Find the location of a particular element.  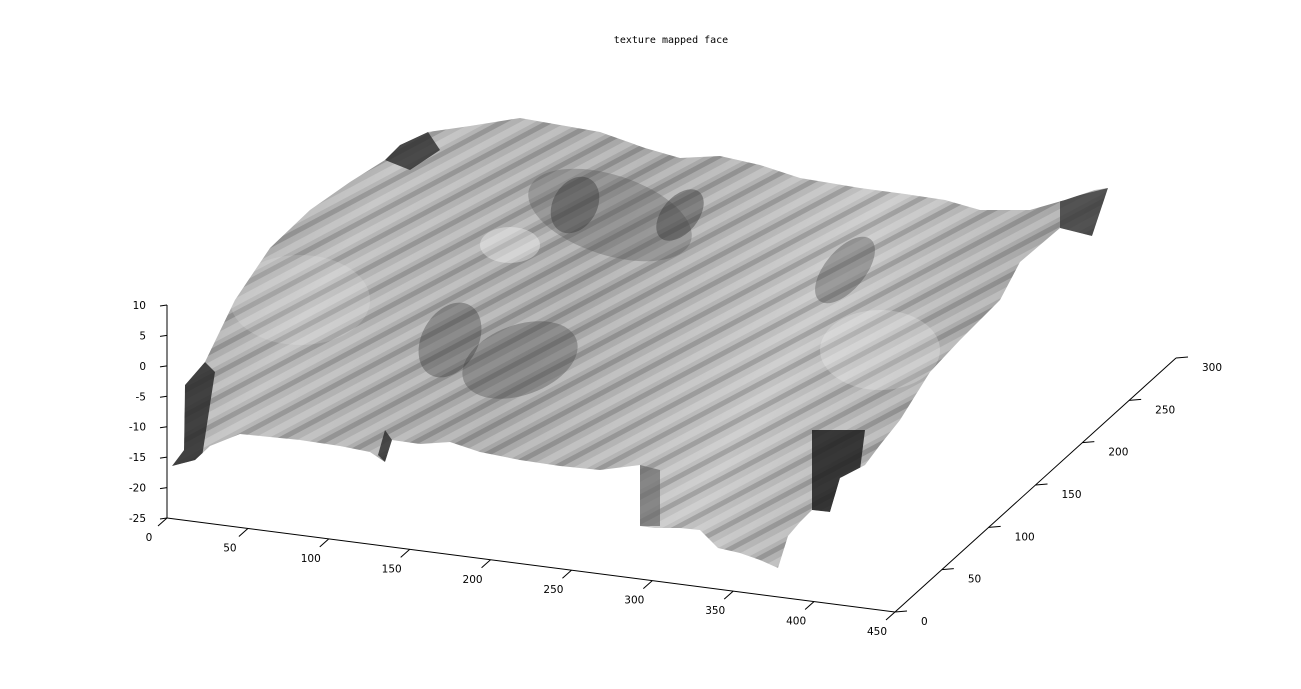

z-tick-label: -25 is located at coordinates (137, 519).